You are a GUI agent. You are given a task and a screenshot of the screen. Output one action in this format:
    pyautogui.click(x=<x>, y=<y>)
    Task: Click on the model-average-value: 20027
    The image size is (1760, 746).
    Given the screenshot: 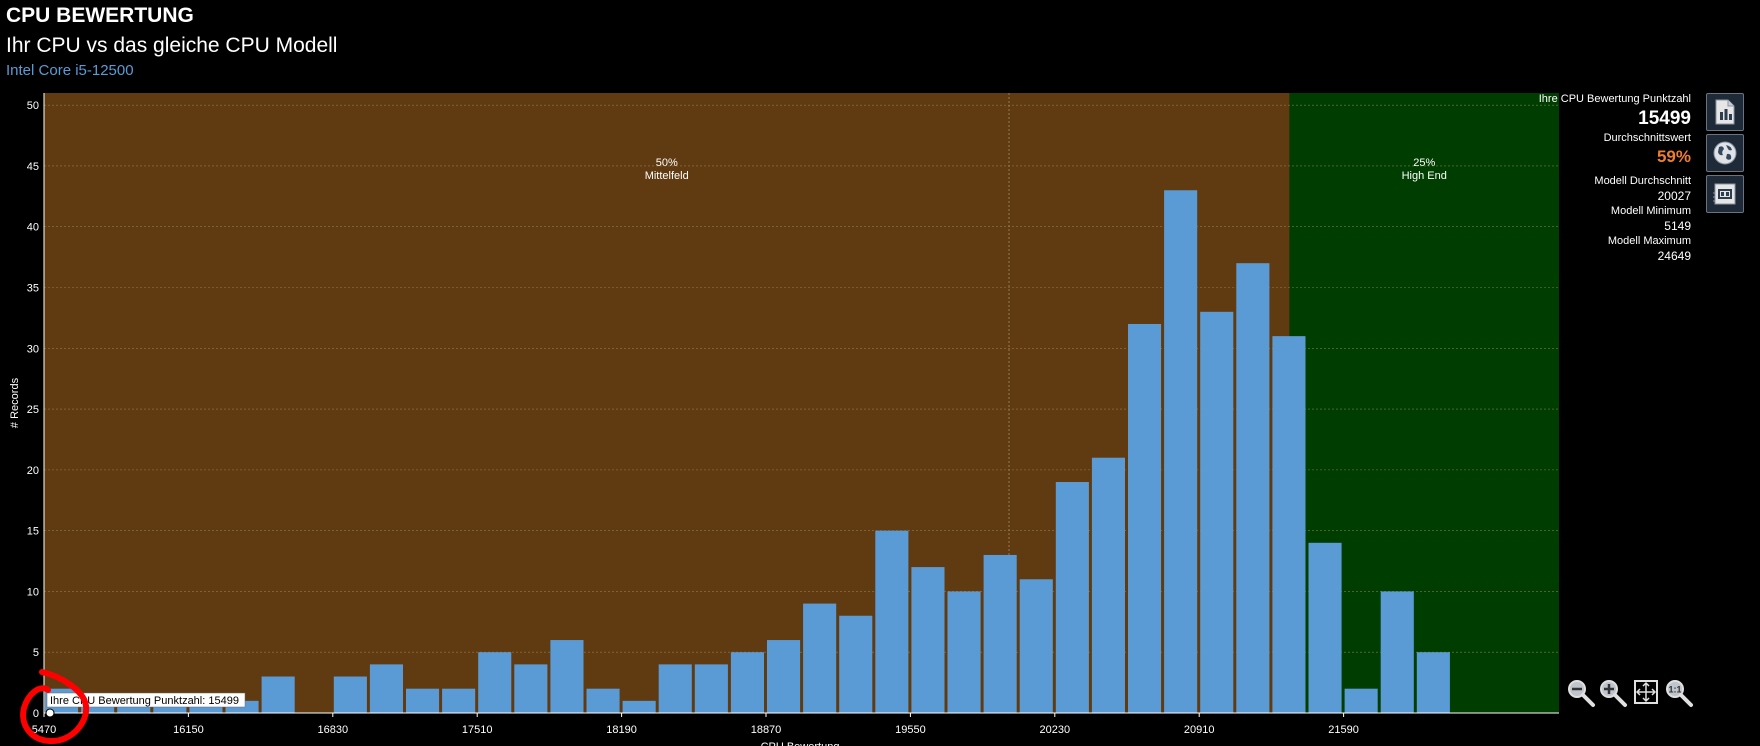 What is the action you would take?
    pyautogui.click(x=1674, y=196)
    